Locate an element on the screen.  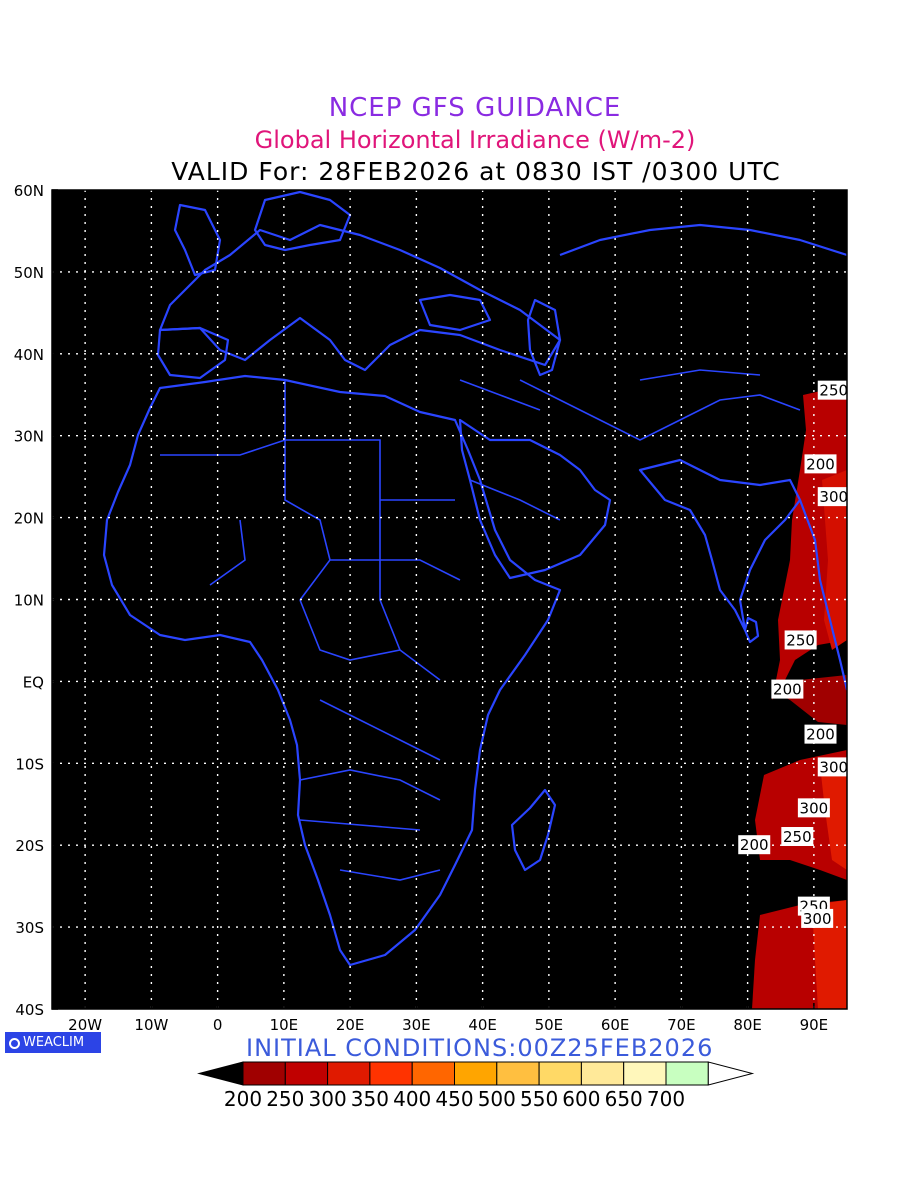
lat-tick-label: 20S is located at coordinates (29, 846).